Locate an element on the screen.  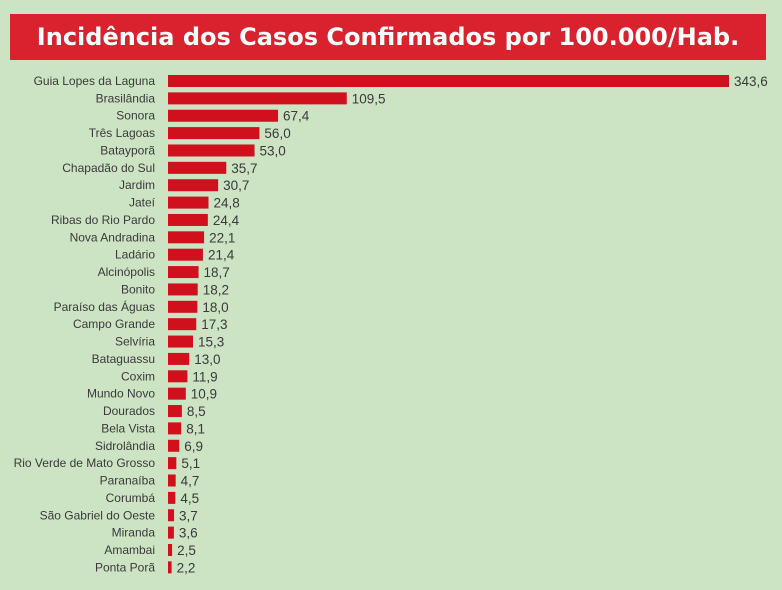
value-label: 67,4 is located at coordinates (296, 116).